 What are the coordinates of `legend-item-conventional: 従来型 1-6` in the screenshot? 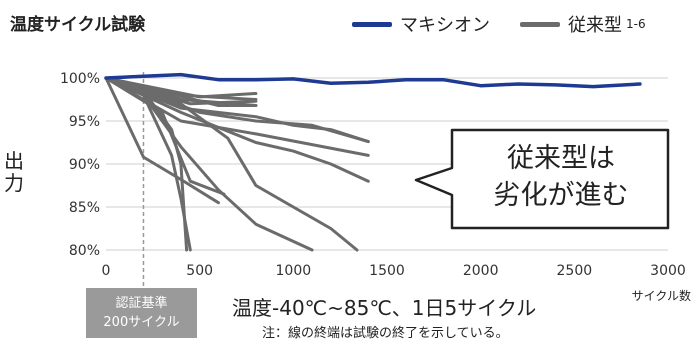 It's located at (583, 24).